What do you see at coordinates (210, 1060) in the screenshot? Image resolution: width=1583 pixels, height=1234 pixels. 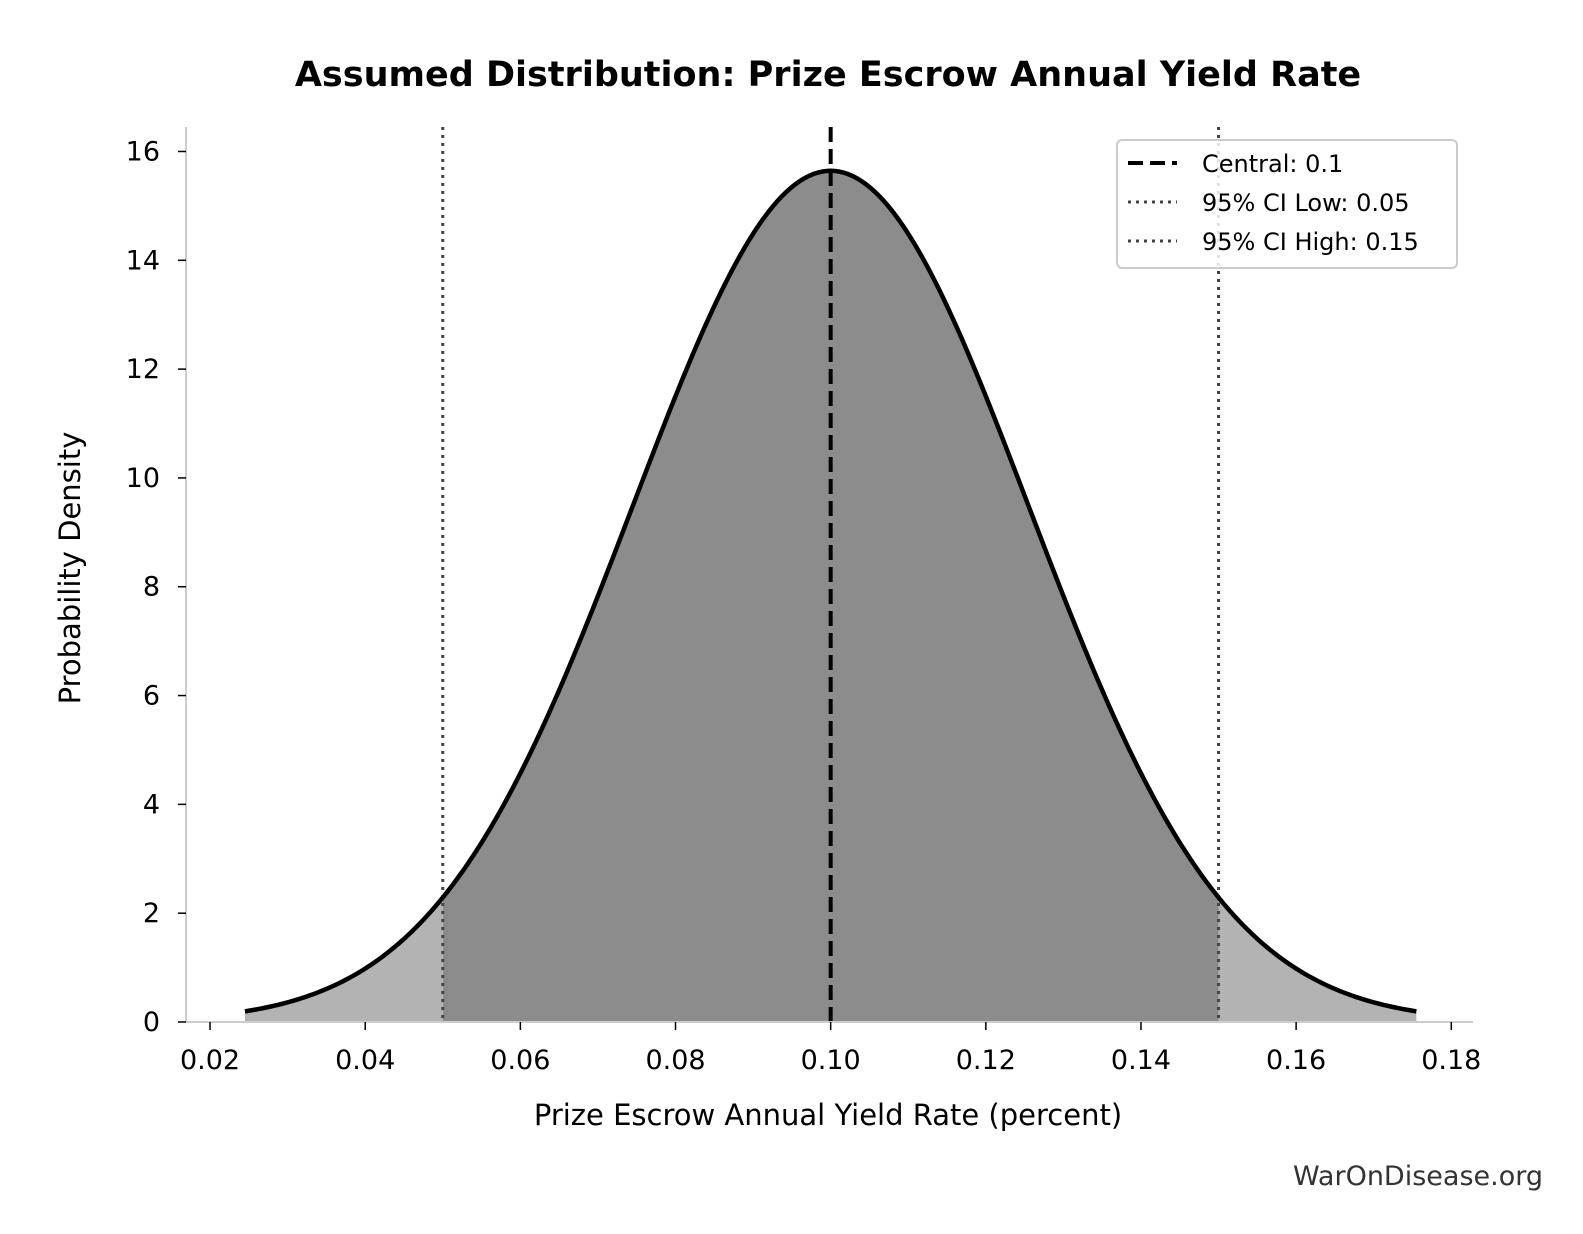 I see `x-tick-label: 0.02` at bounding box center [210, 1060].